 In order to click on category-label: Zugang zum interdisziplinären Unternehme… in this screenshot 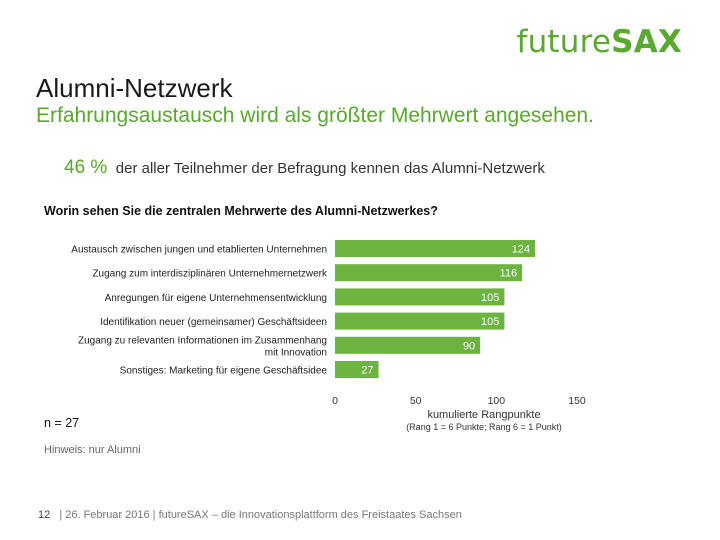, I will do `click(210, 274)`.